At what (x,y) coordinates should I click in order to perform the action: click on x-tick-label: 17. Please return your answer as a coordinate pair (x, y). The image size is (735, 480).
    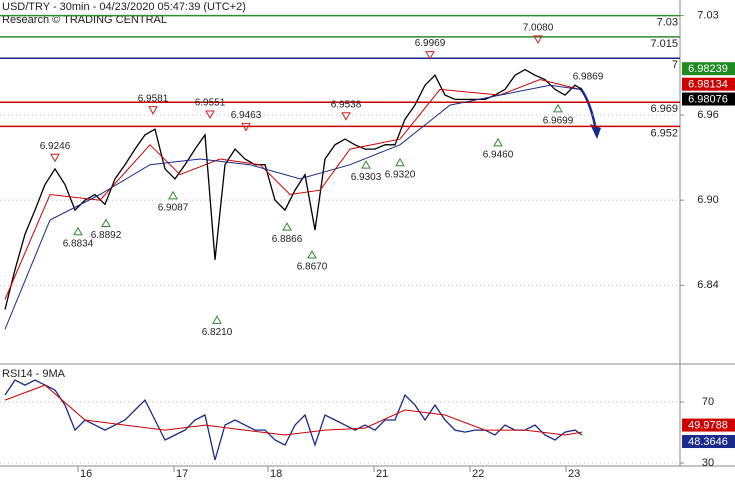
    Looking at the image, I should click on (182, 474).